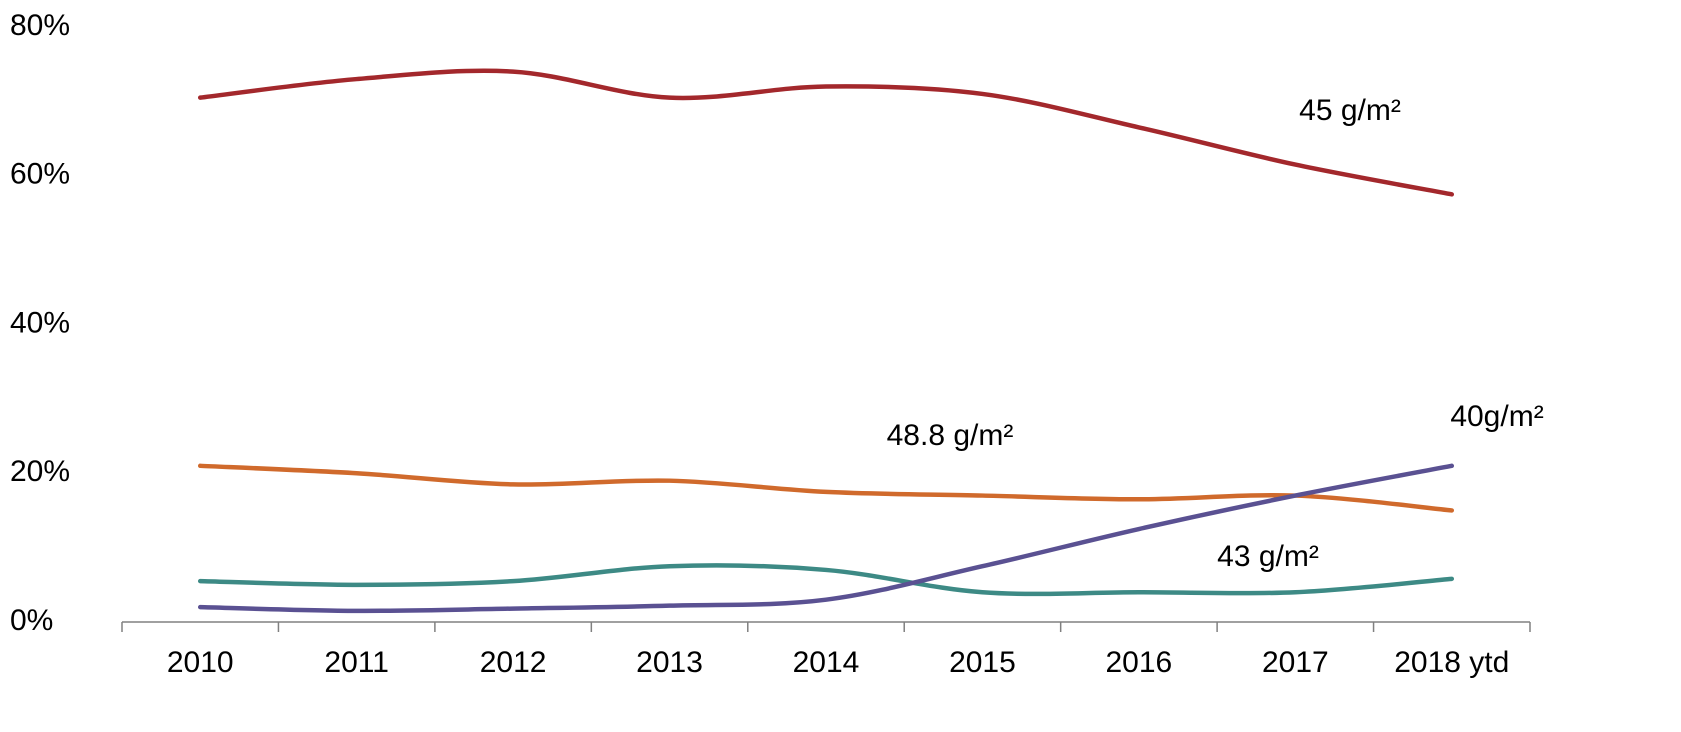 This screenshot has width=1681, height=732. I want to click on annotation: 48.8 g/m², so click(950, 435).